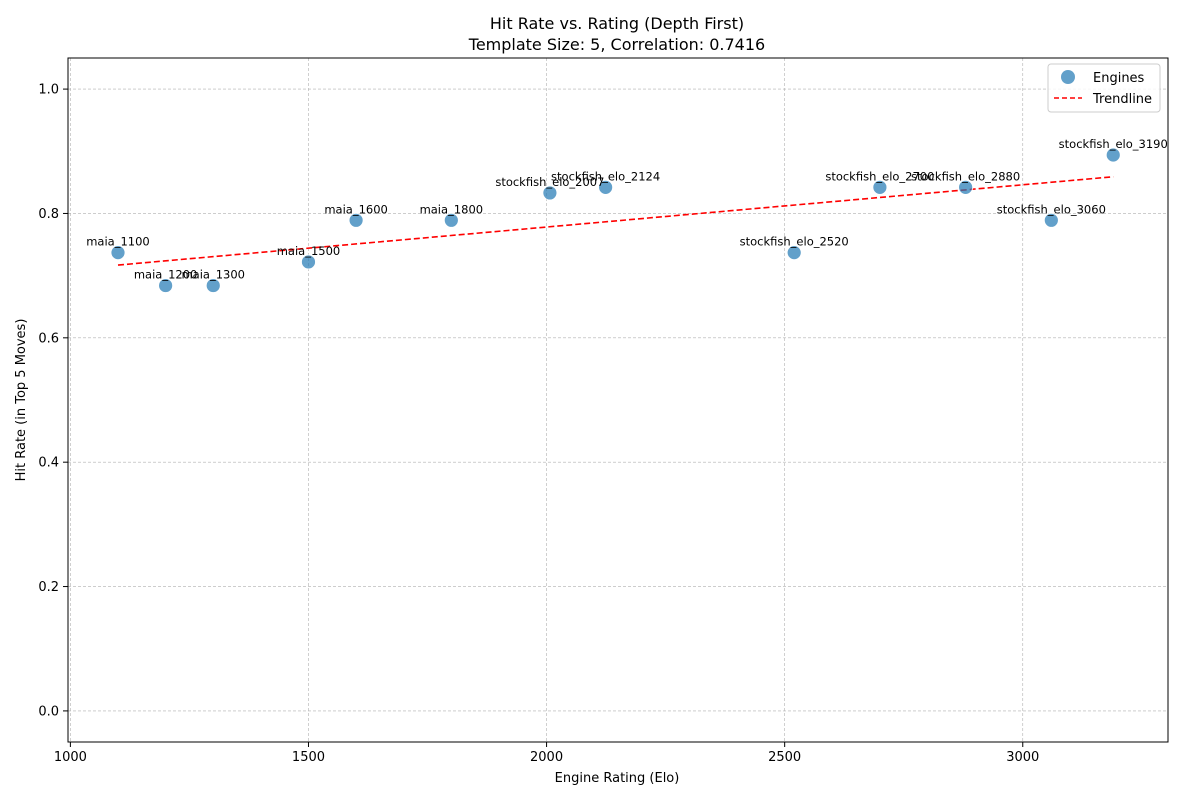 The width and height of the screenshot is (1200, 800). What do you see at coordinates (794, 242) in the screenshot?
I see `point-label-stockfish_elo_2520: stockfish_elo_2520` at bounding box center [794, 242].